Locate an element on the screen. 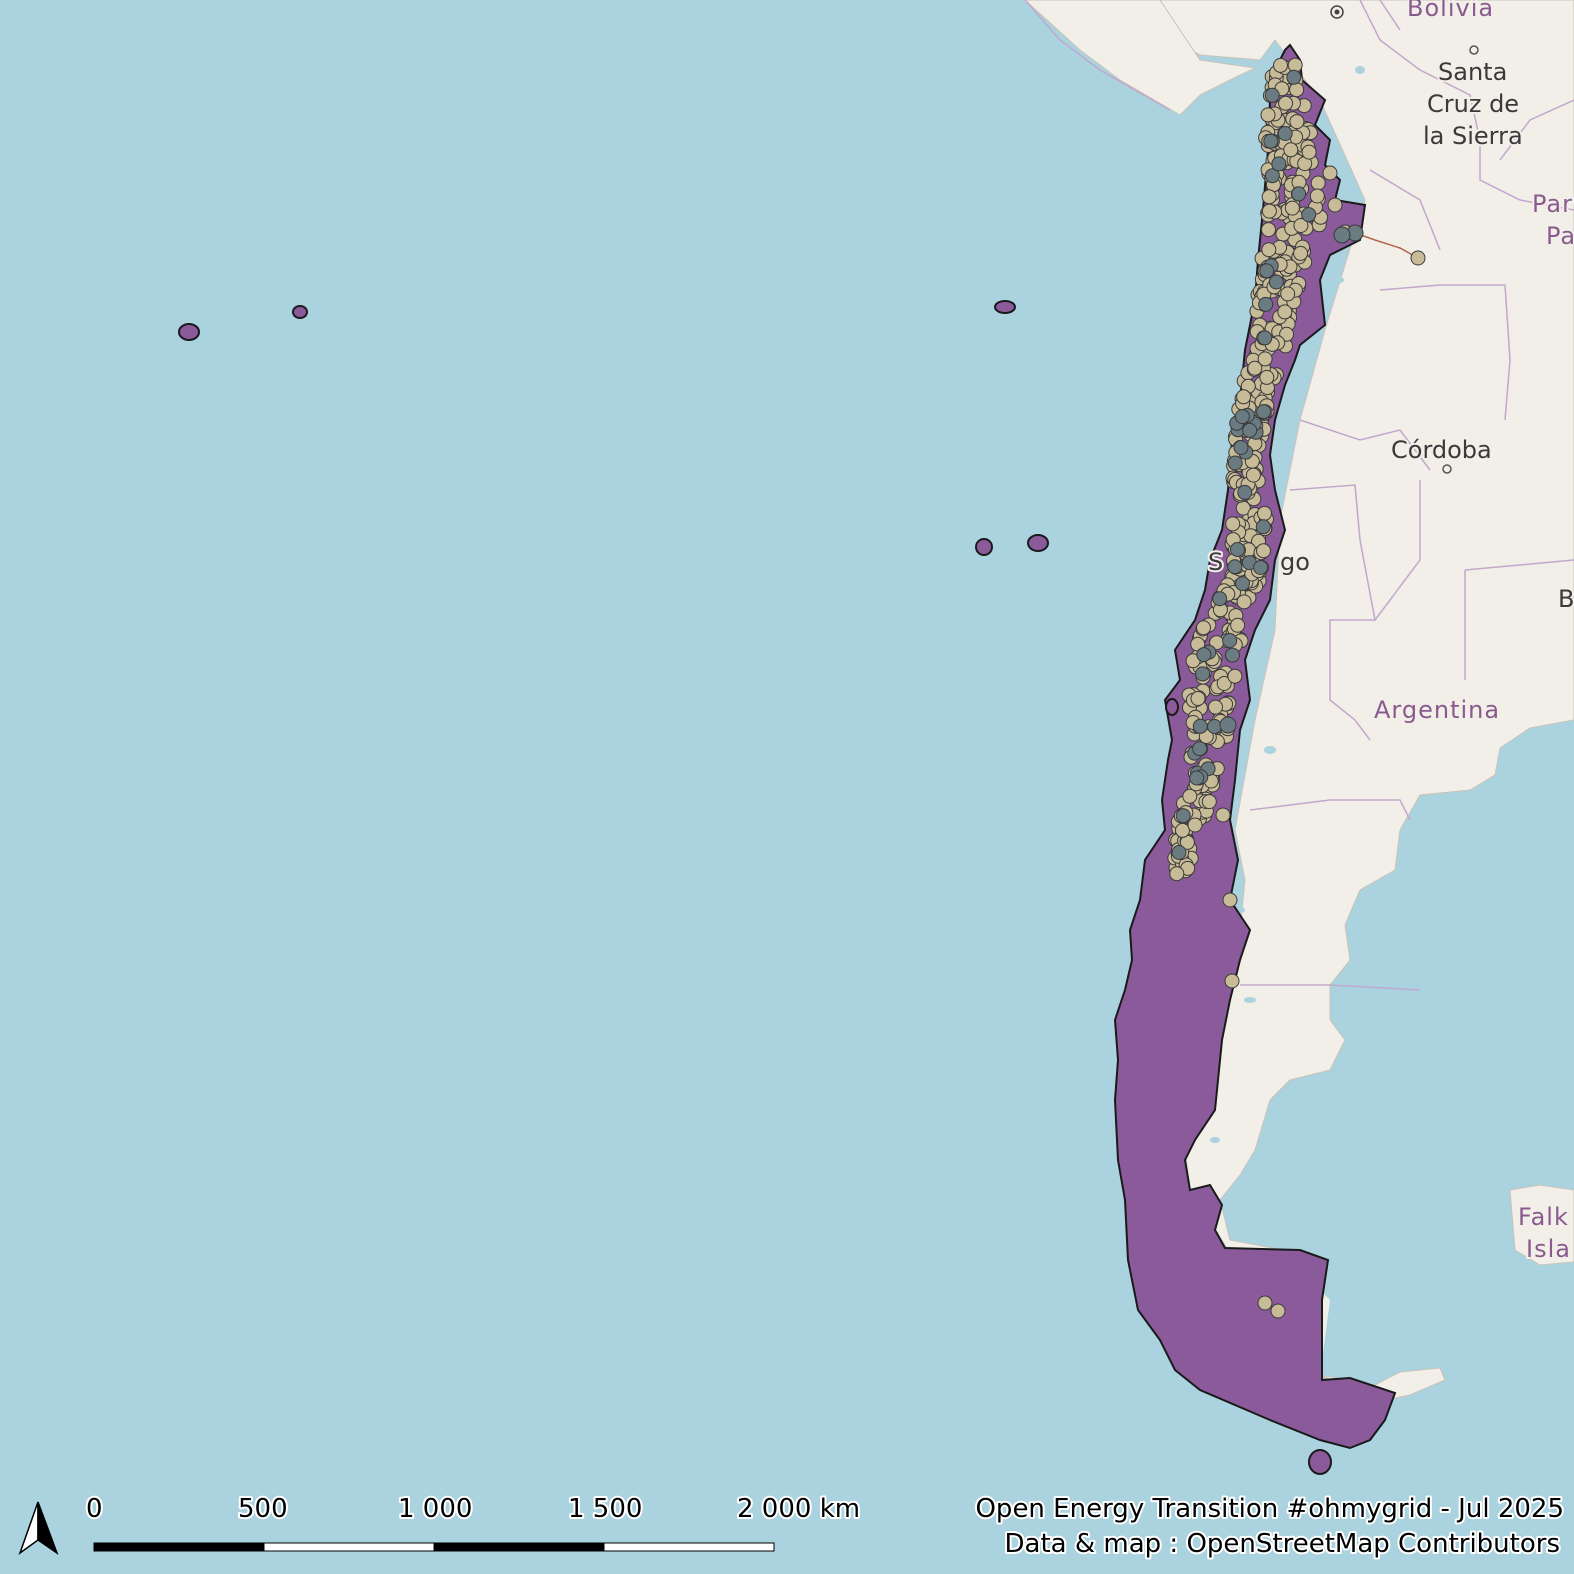  credit-line-2: Data & map : OpenStreetMap Contributors is located at coordinates (1282, 1544).